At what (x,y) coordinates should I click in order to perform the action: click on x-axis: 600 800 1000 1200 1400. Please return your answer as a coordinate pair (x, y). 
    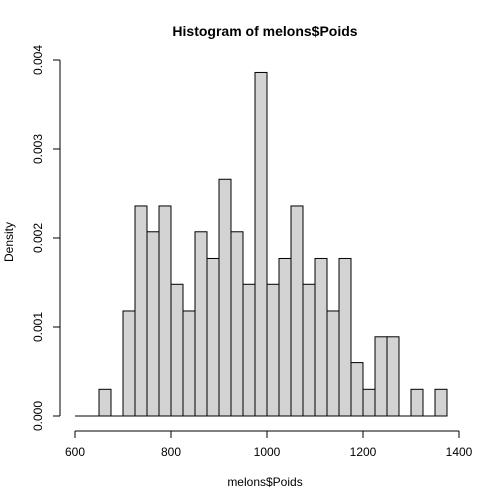
    Looking at the image, I should click on (269, 444).